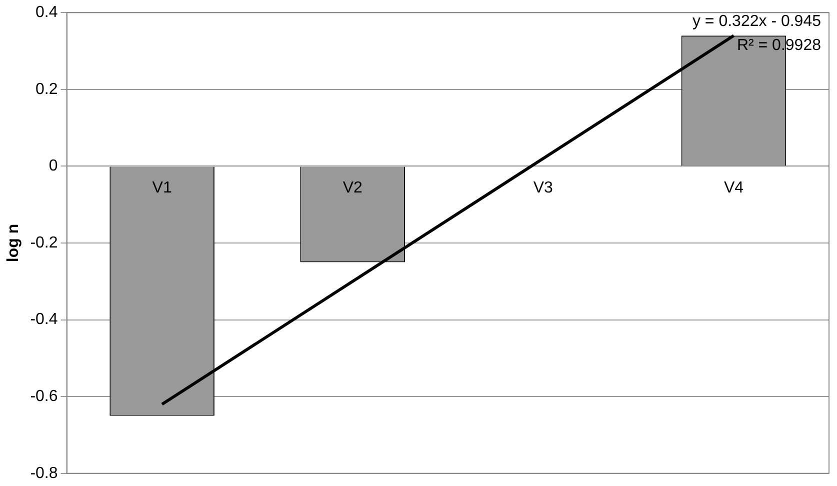 The height and width of the screenshot is (486, 837). What do you see at coordinates (47, 89) in the screenshot?
I see `y-tick-label: 0.2` at bounding box center [47, 89].